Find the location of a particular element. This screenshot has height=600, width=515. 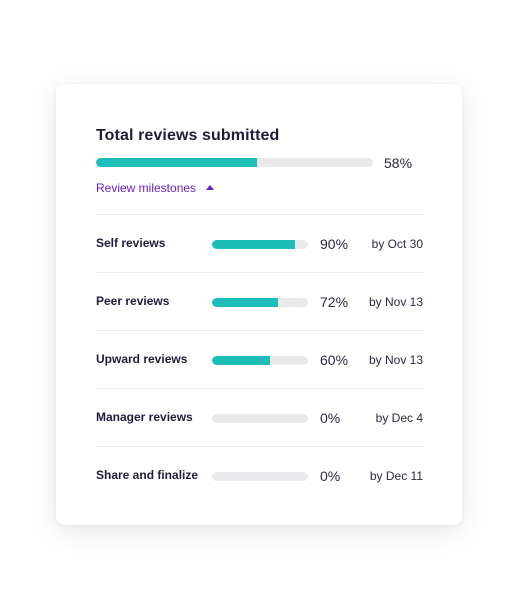

review-milestones-toggle: Review milestones is located at coordinates (155, 188).